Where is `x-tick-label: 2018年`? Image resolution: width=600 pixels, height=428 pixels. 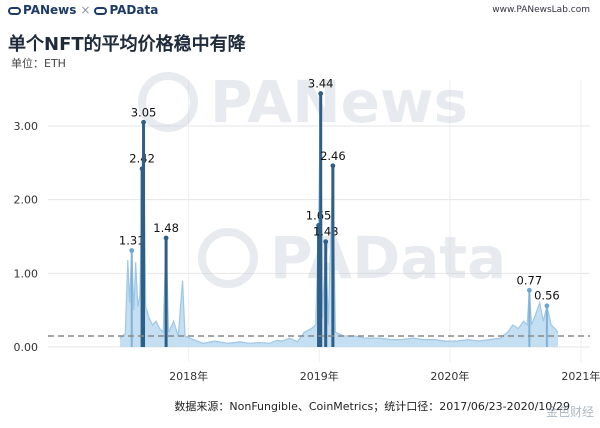
x-tick-label: 2018年 is located at coordinates (188, 376).